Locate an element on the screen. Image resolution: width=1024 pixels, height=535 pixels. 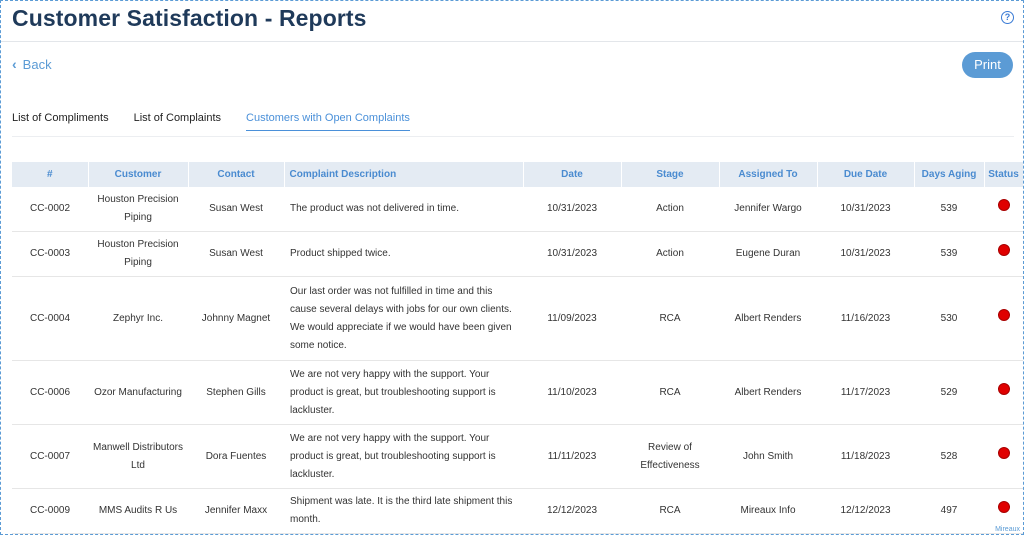
column-header-number: # is located at coordinates (50, 174).